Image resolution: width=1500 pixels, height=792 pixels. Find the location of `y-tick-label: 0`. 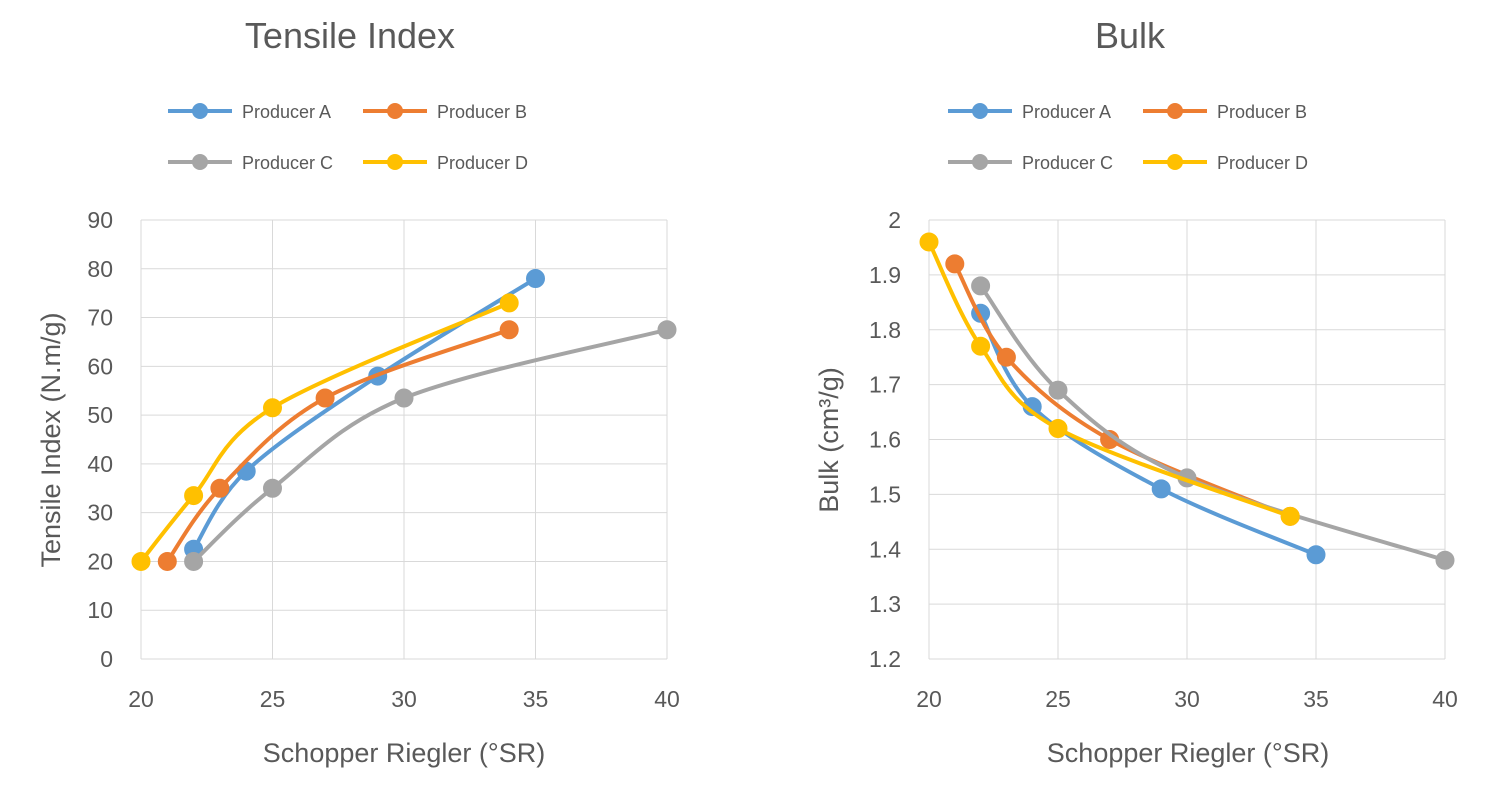

y-tick-label: 0 is located at coordinates (106, 659).